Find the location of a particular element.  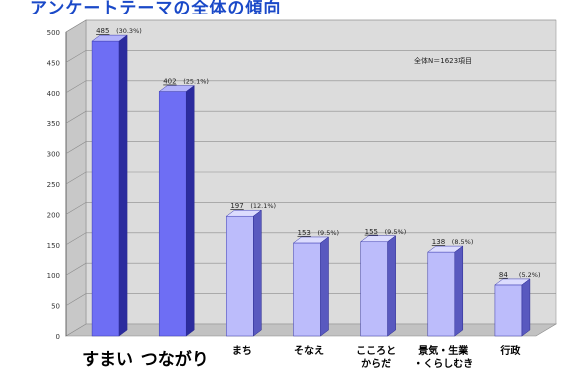

bar-percent-label: (30.3%) is located at coordinates (129, 31).